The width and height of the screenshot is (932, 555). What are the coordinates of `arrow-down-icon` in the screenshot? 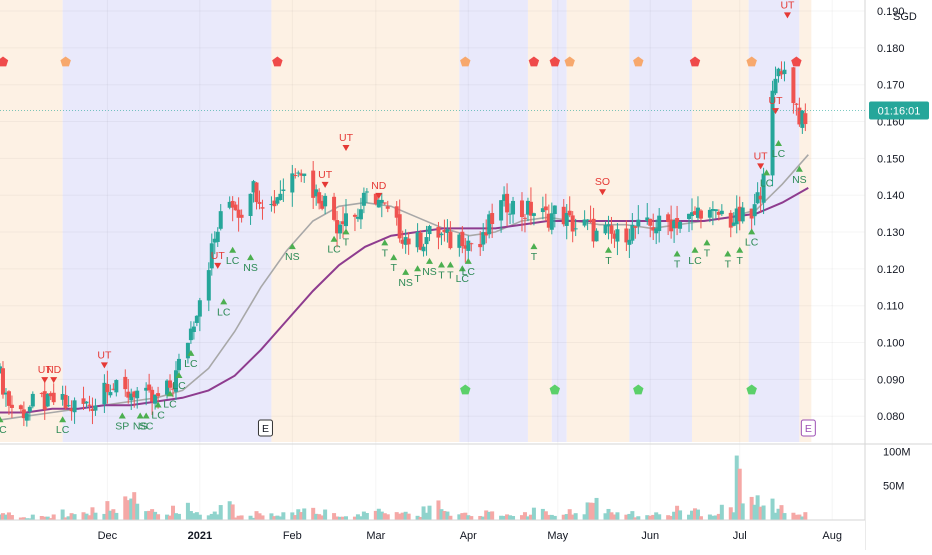 It's located at (379, 195).